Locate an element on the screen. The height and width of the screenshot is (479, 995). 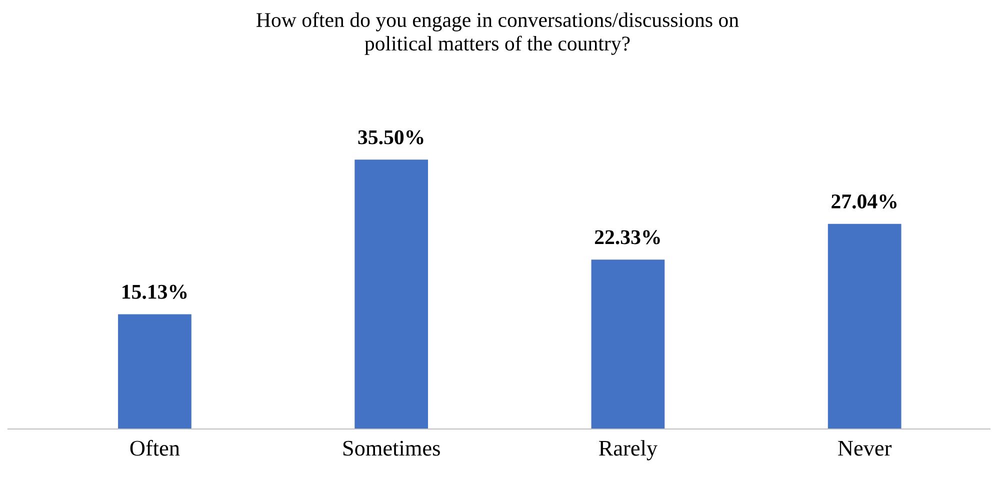
x-tick-label: Sometimes is located at coordinates (391, 448).